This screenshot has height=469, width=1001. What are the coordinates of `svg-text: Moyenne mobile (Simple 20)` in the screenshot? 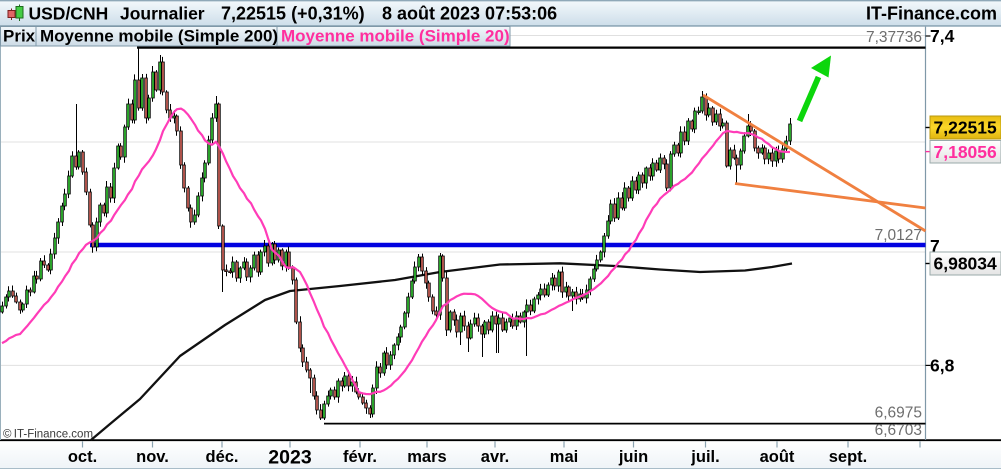 It's located at (395, 36).